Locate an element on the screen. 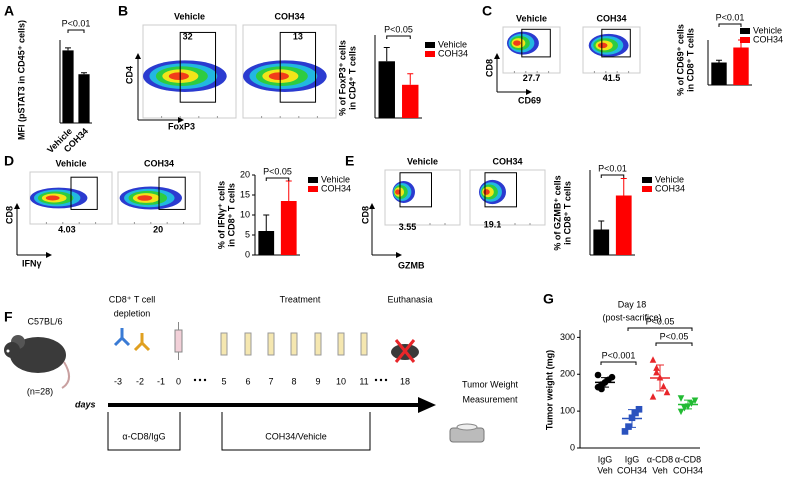 This screenshot has height=478, width=790. day-label: 8 is located at coordinates (293, 381).